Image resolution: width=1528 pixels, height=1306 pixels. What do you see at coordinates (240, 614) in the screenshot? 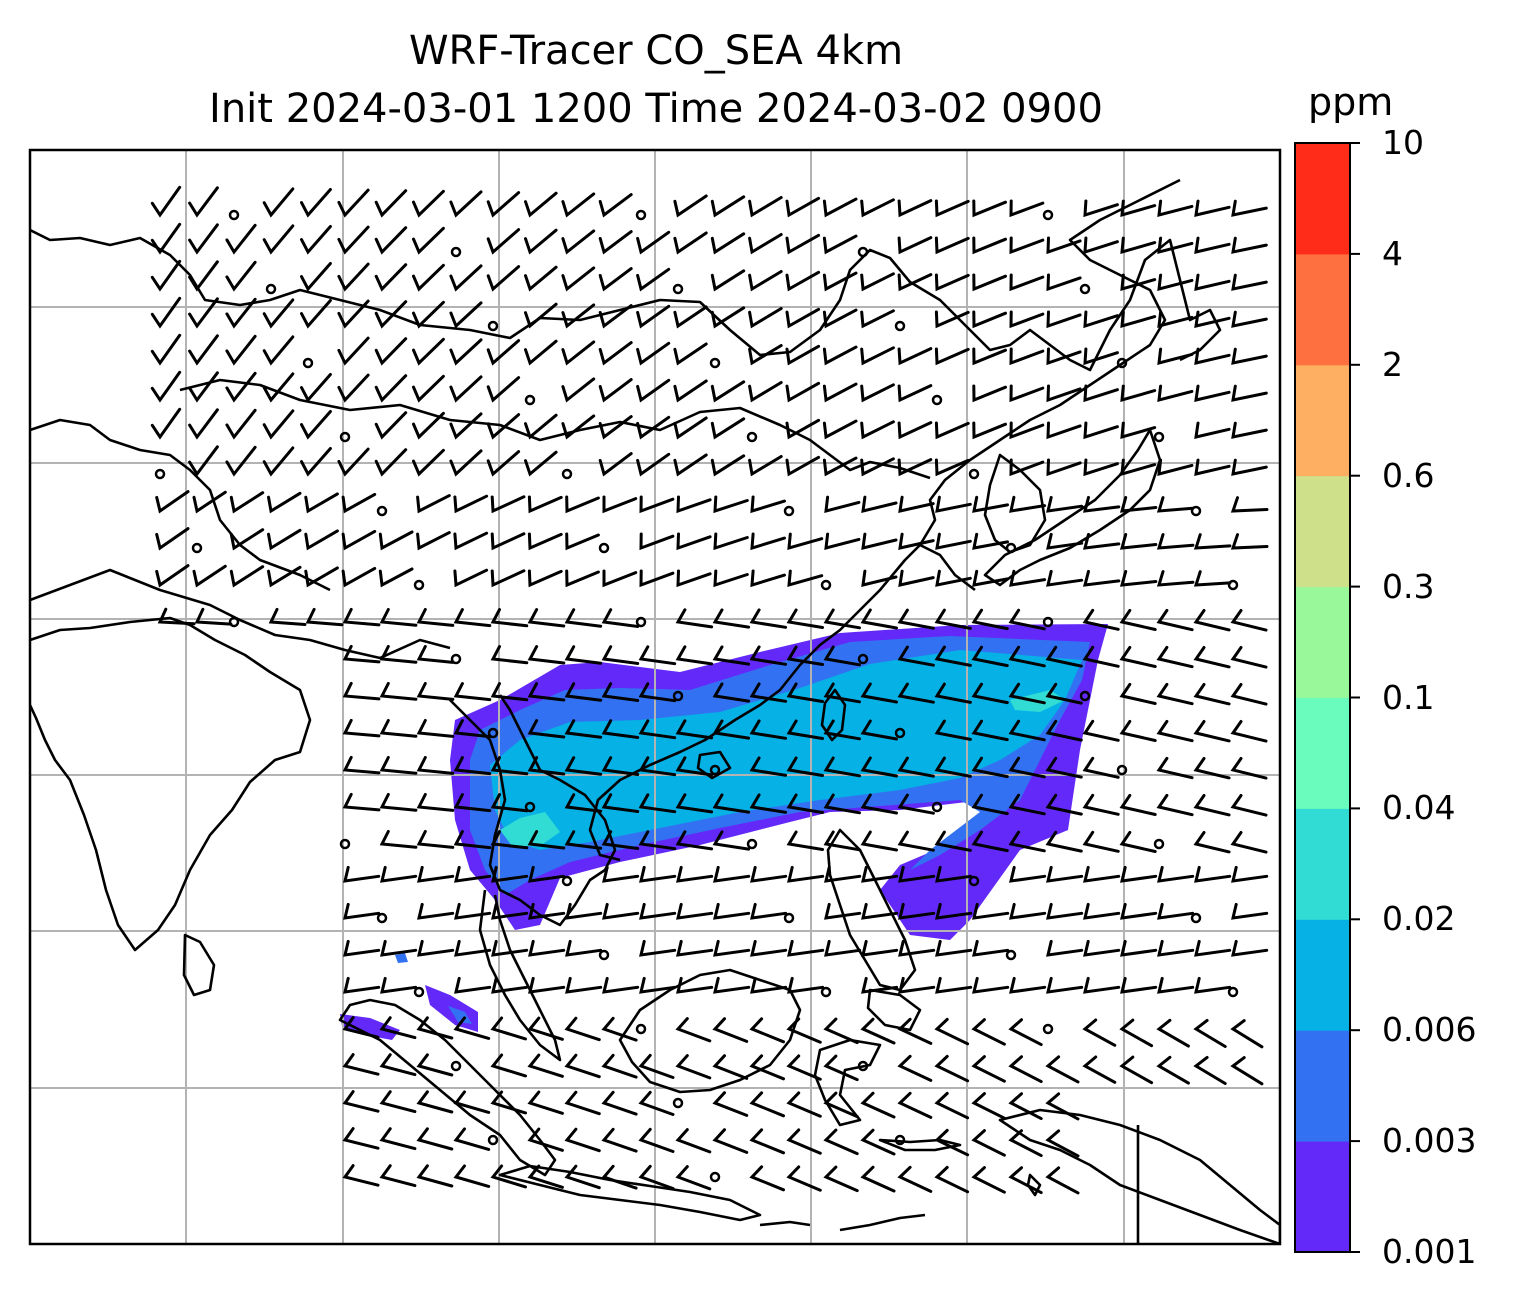
I see `border-himalaya` at bounding box center [240, 614].